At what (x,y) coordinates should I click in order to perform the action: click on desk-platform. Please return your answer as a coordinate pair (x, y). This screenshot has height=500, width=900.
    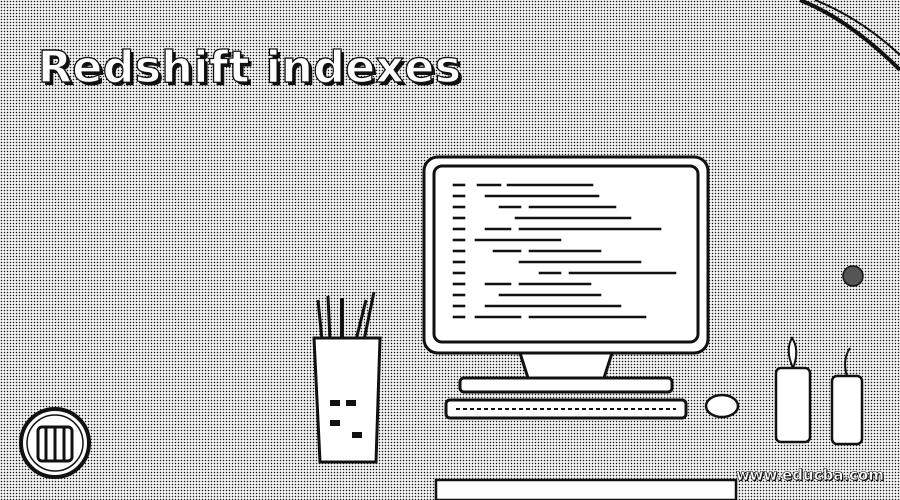
    Looking at the image, I should click on (586, 489).